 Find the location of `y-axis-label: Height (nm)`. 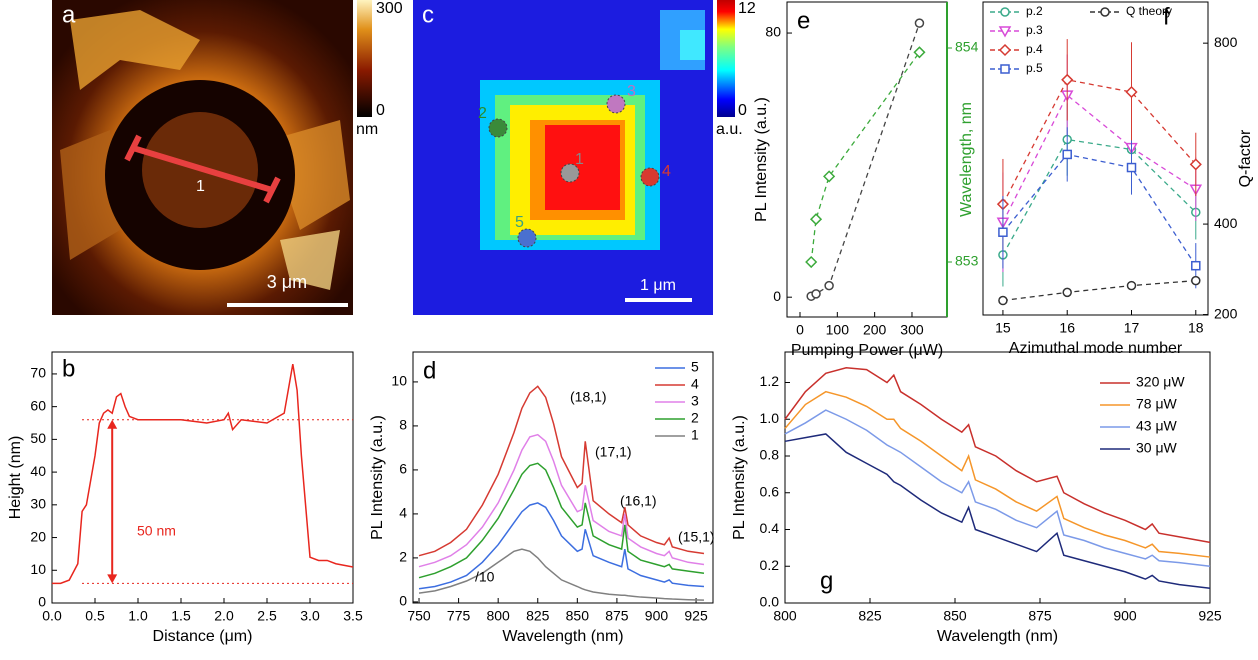

y-axis-label: Height (nm) is located at coordinates (15, 478).